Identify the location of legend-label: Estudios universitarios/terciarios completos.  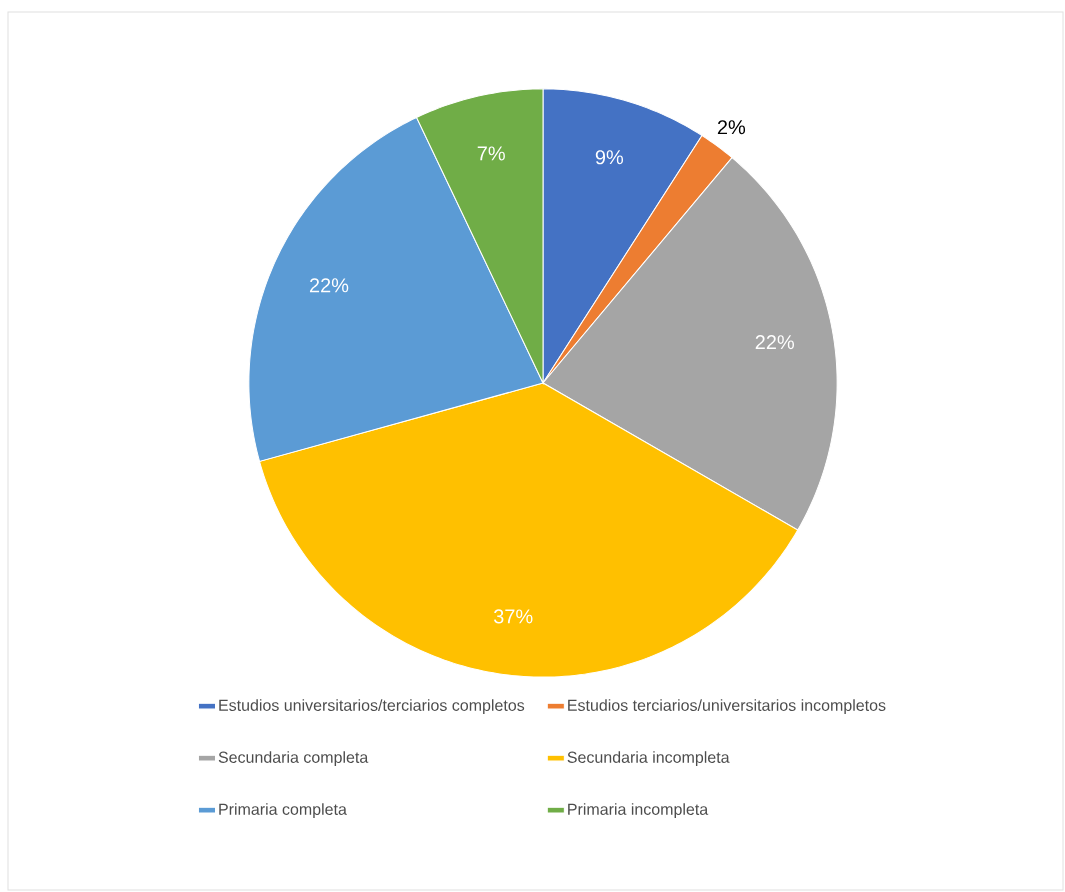
(372, 707).